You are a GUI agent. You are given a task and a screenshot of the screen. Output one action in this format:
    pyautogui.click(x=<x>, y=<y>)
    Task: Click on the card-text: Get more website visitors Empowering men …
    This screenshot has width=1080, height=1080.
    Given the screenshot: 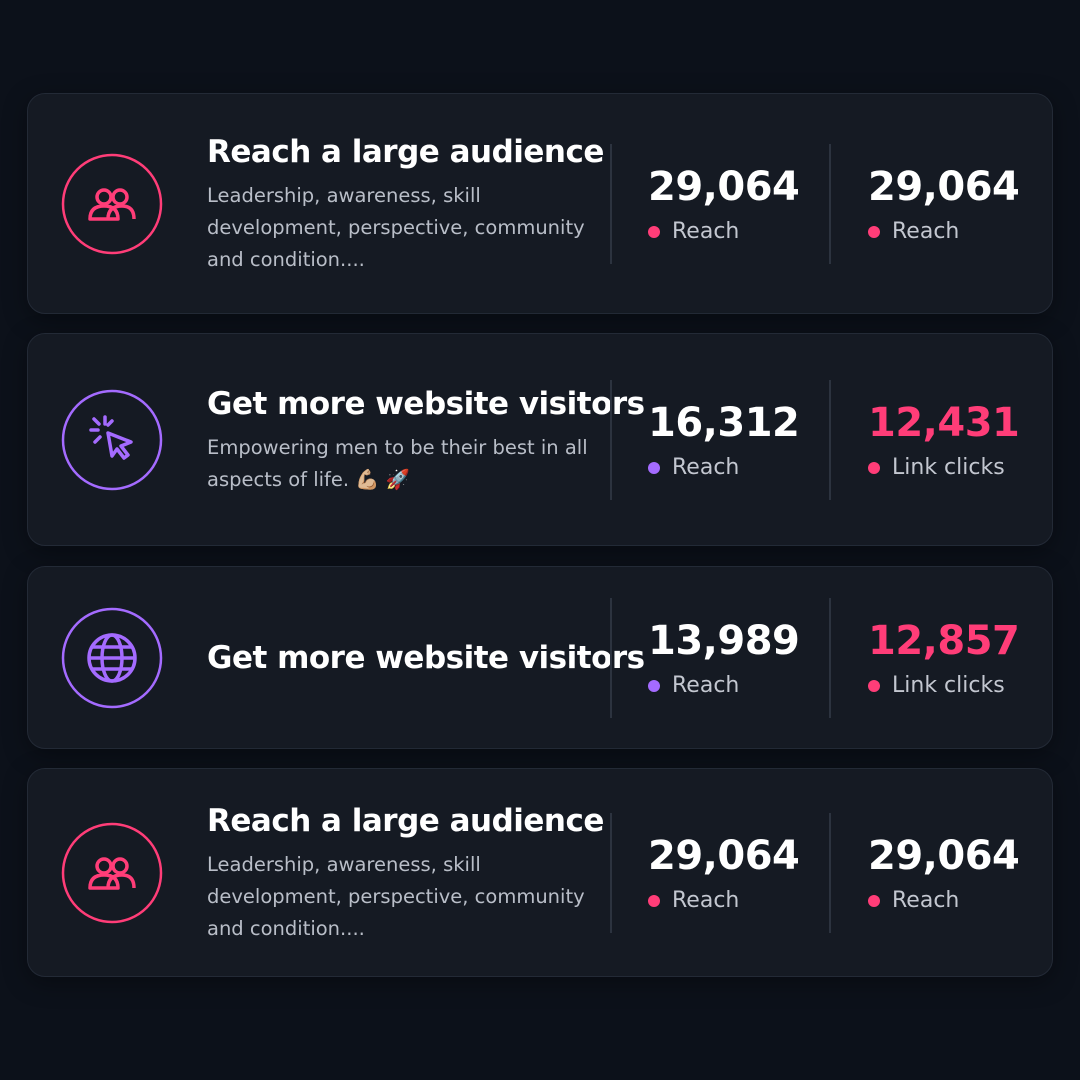 What is the action you would take?
    pyautogui.click(x=426, y=440)
    